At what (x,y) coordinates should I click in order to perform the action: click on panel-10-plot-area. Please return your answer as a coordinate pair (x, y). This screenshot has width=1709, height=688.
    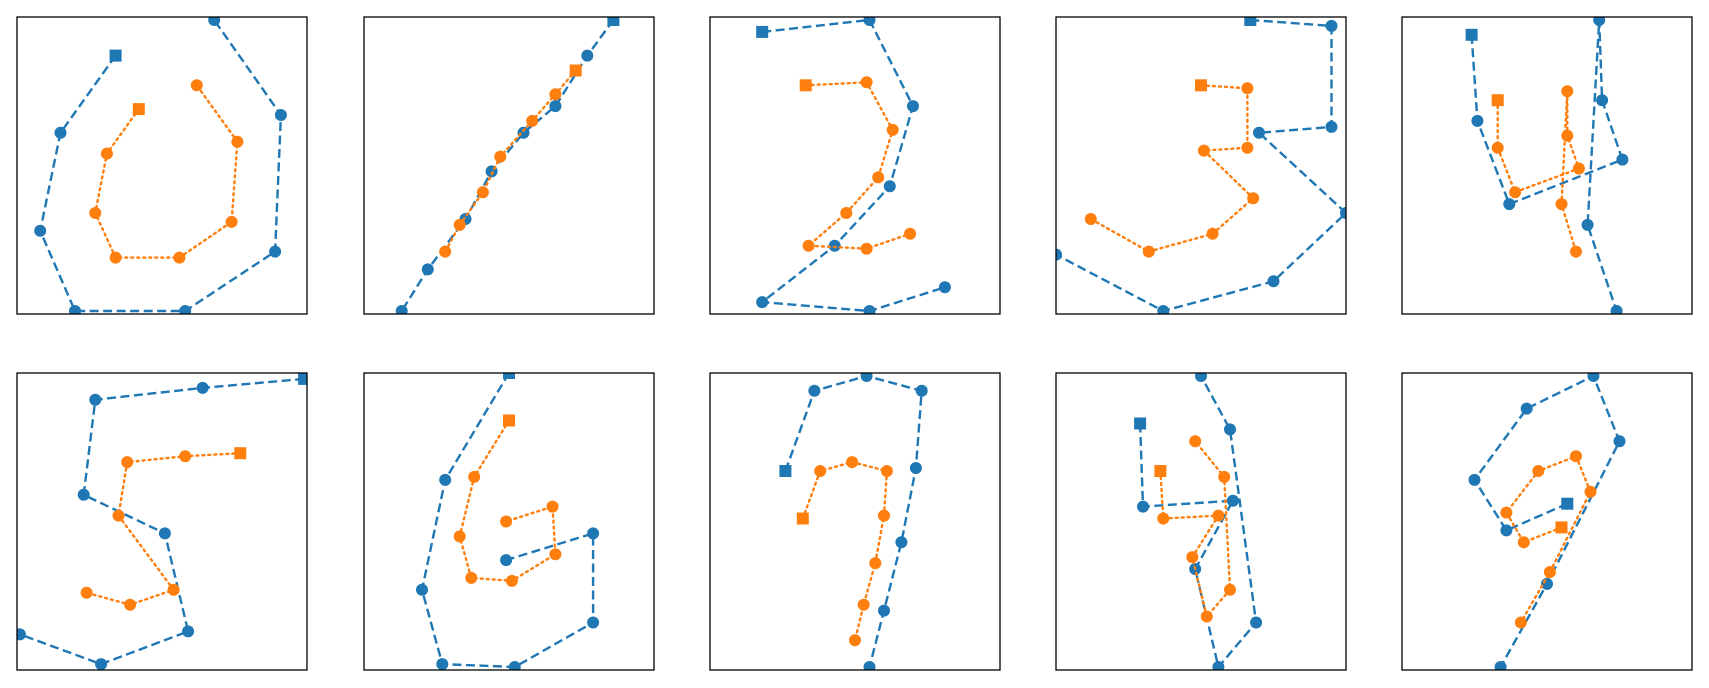
    Looking at the image, I should click on (1547, 521).